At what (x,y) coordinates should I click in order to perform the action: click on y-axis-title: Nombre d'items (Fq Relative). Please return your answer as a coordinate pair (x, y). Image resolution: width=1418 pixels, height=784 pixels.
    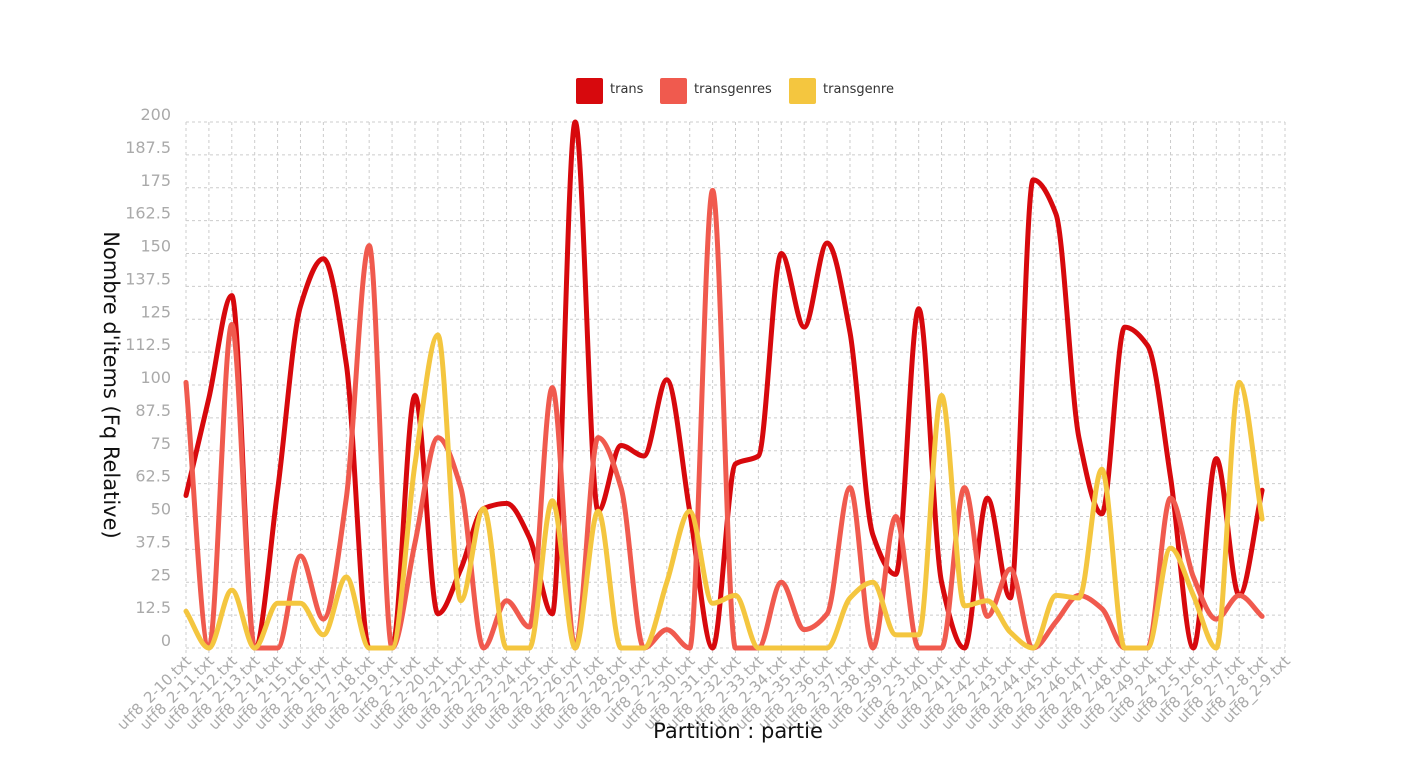
    Looking at the image, I should click on (111, 384).